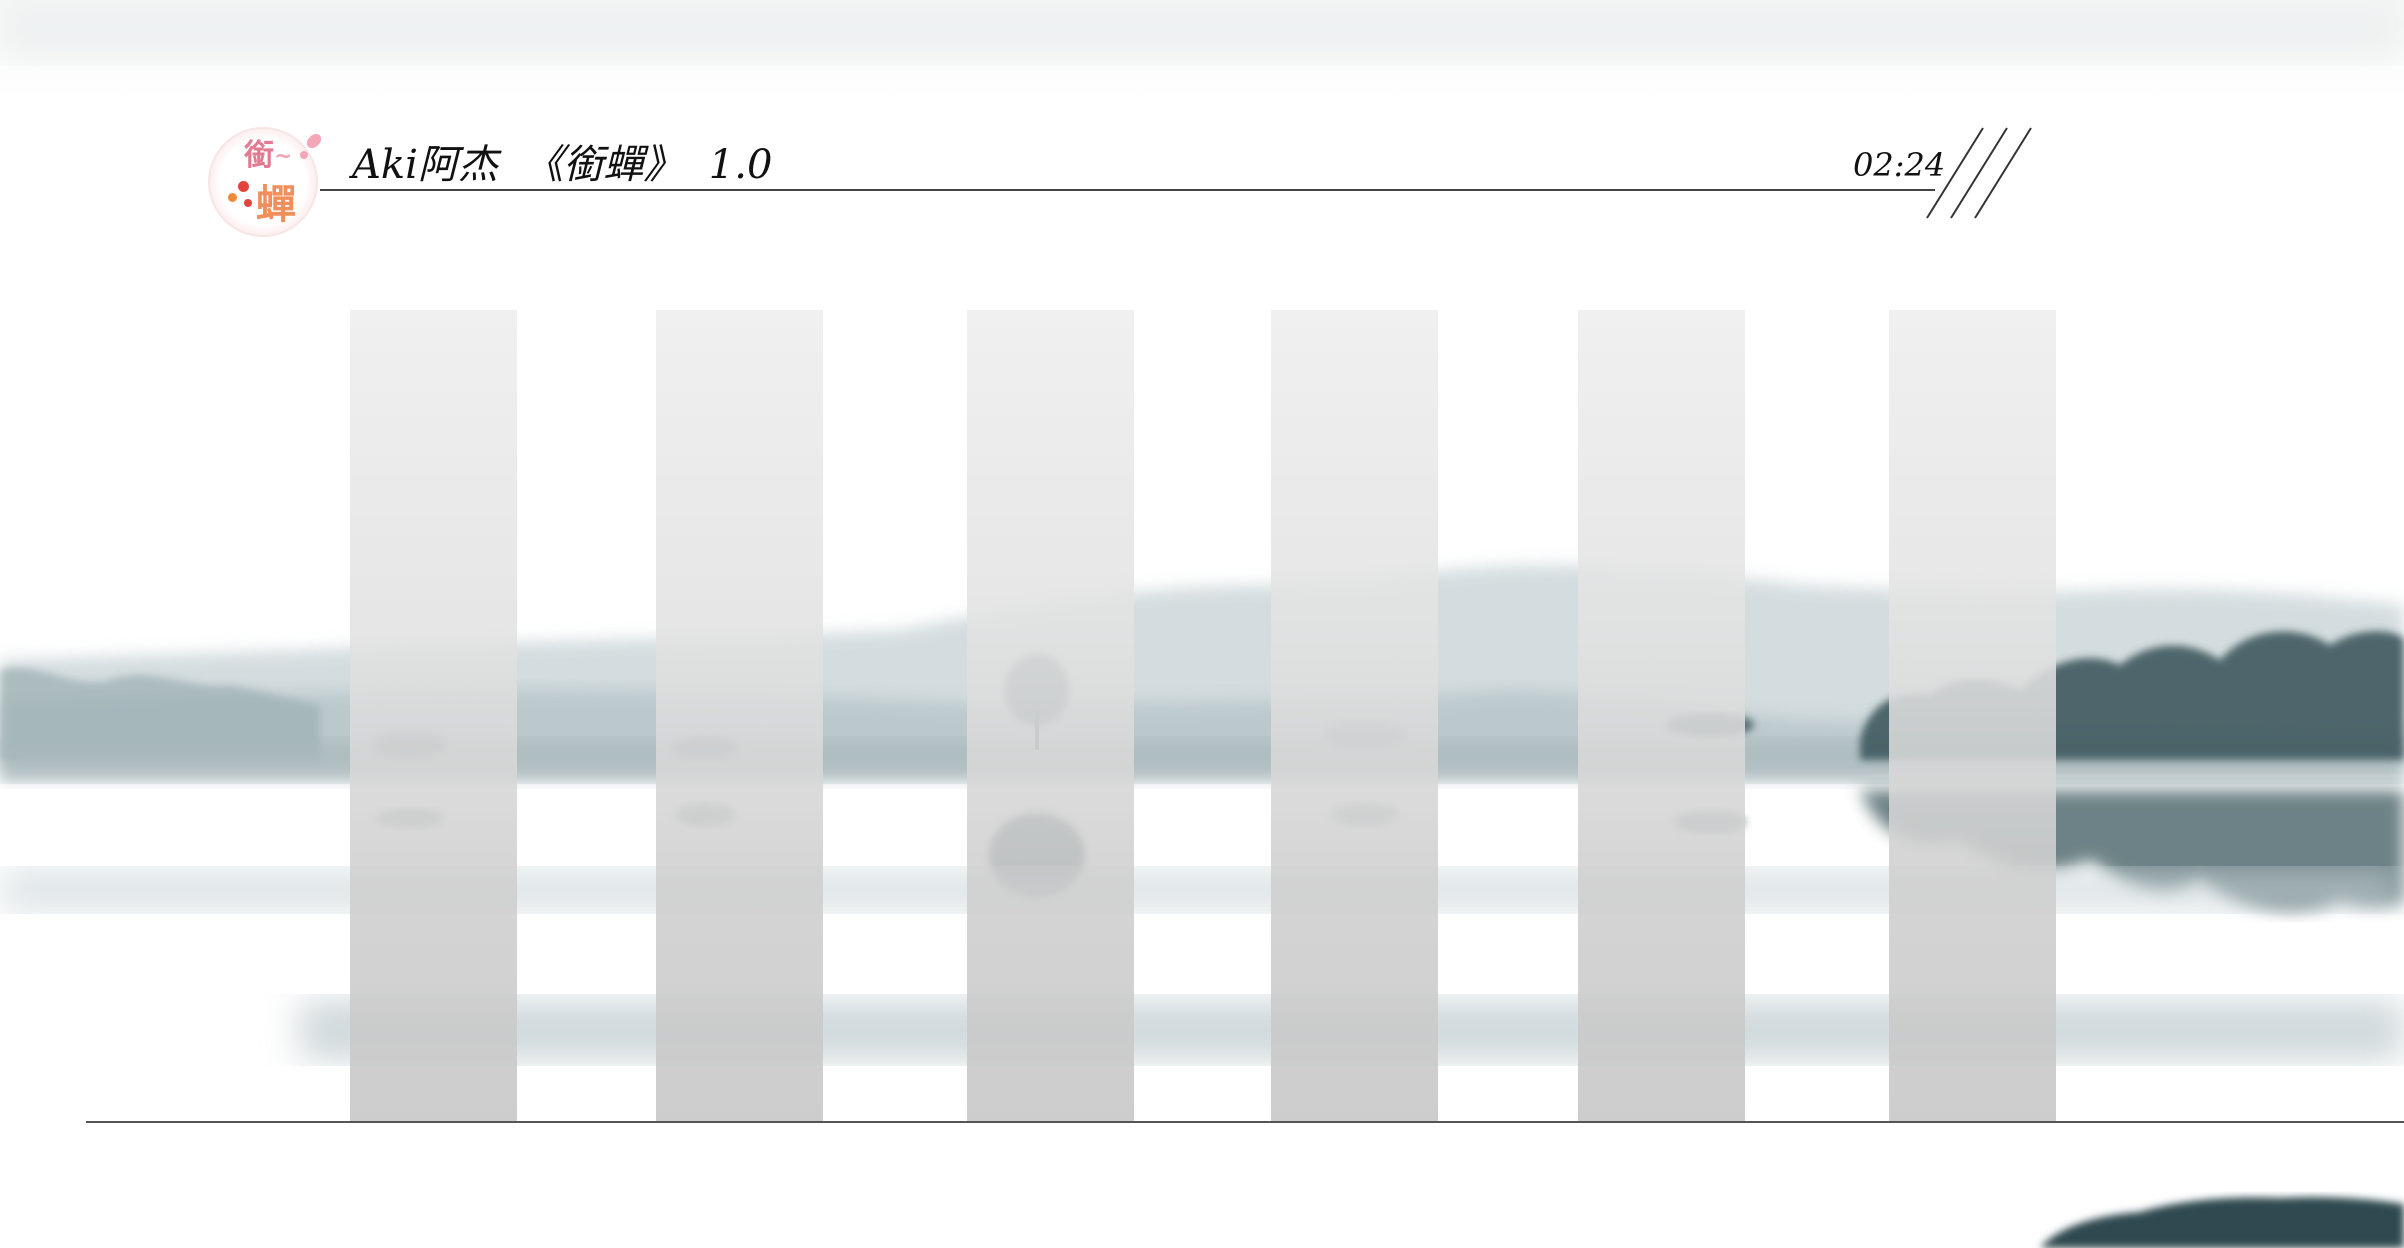 The height and width of the screenshot is (1248, 2404). I want to click on cat-seal-logo-icon: 銜 ~ 蟬, so click(266, 182).